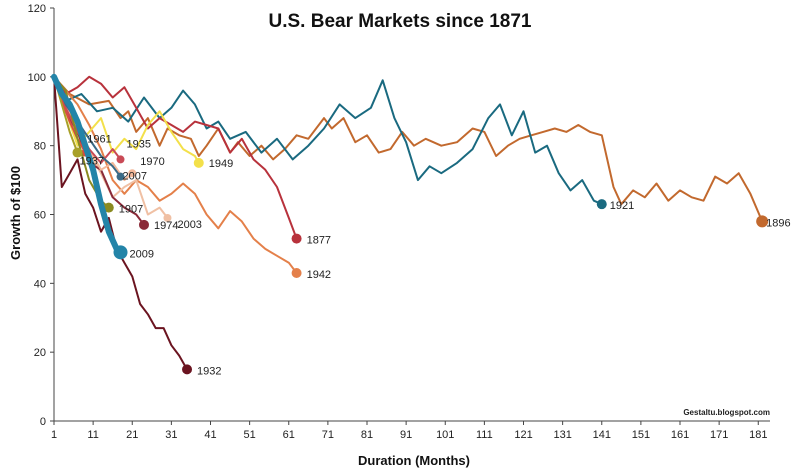 This screenshot has width=800, height=469. Describe the element at coordinates (37, 78) in the screenshot. I see `y-tick-label: 100` at that location.